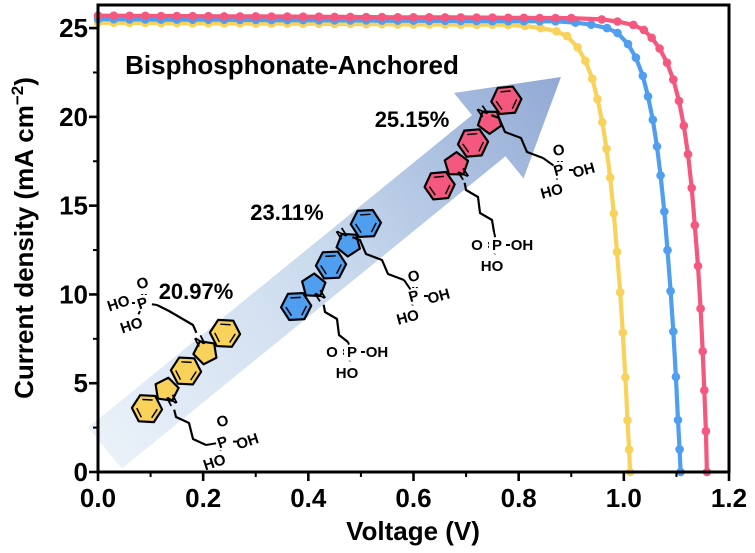  Describe the element at coordinates (412, 119) in the screenshot. I see `efficiency-label-pink: 25.15%` at that location.